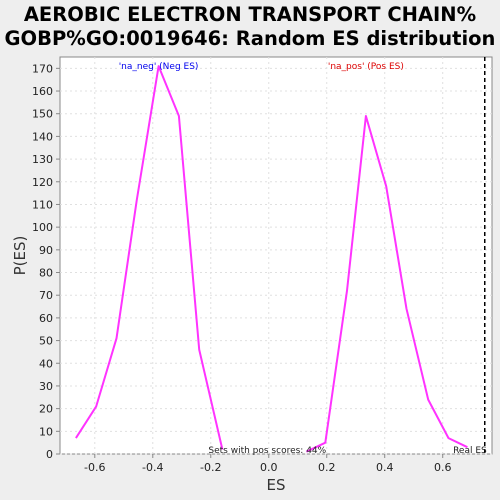 The height and width of the screenshot is (500, 500). Describe the element at coordinates (46, 409) in the screenshot. I see `y-tick-label: 20` at that location.